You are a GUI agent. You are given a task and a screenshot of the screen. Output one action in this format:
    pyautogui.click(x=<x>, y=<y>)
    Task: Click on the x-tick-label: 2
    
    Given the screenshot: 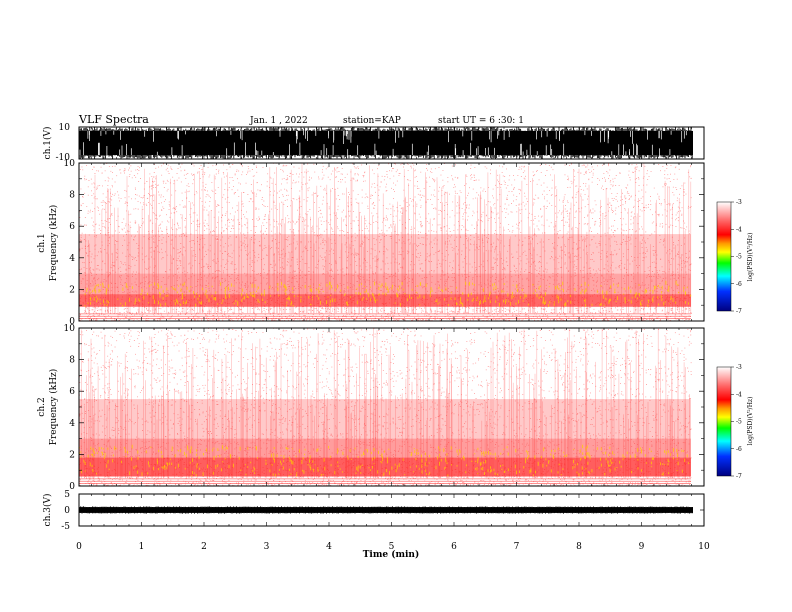 What is the action you would take?
    pyautogui.click(x=204, y=547)
    